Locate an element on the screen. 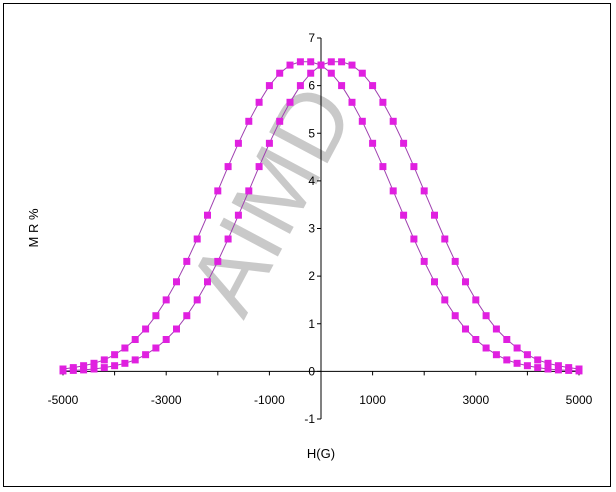  y-tick-label: -1 is located at coordinates (309, 419).